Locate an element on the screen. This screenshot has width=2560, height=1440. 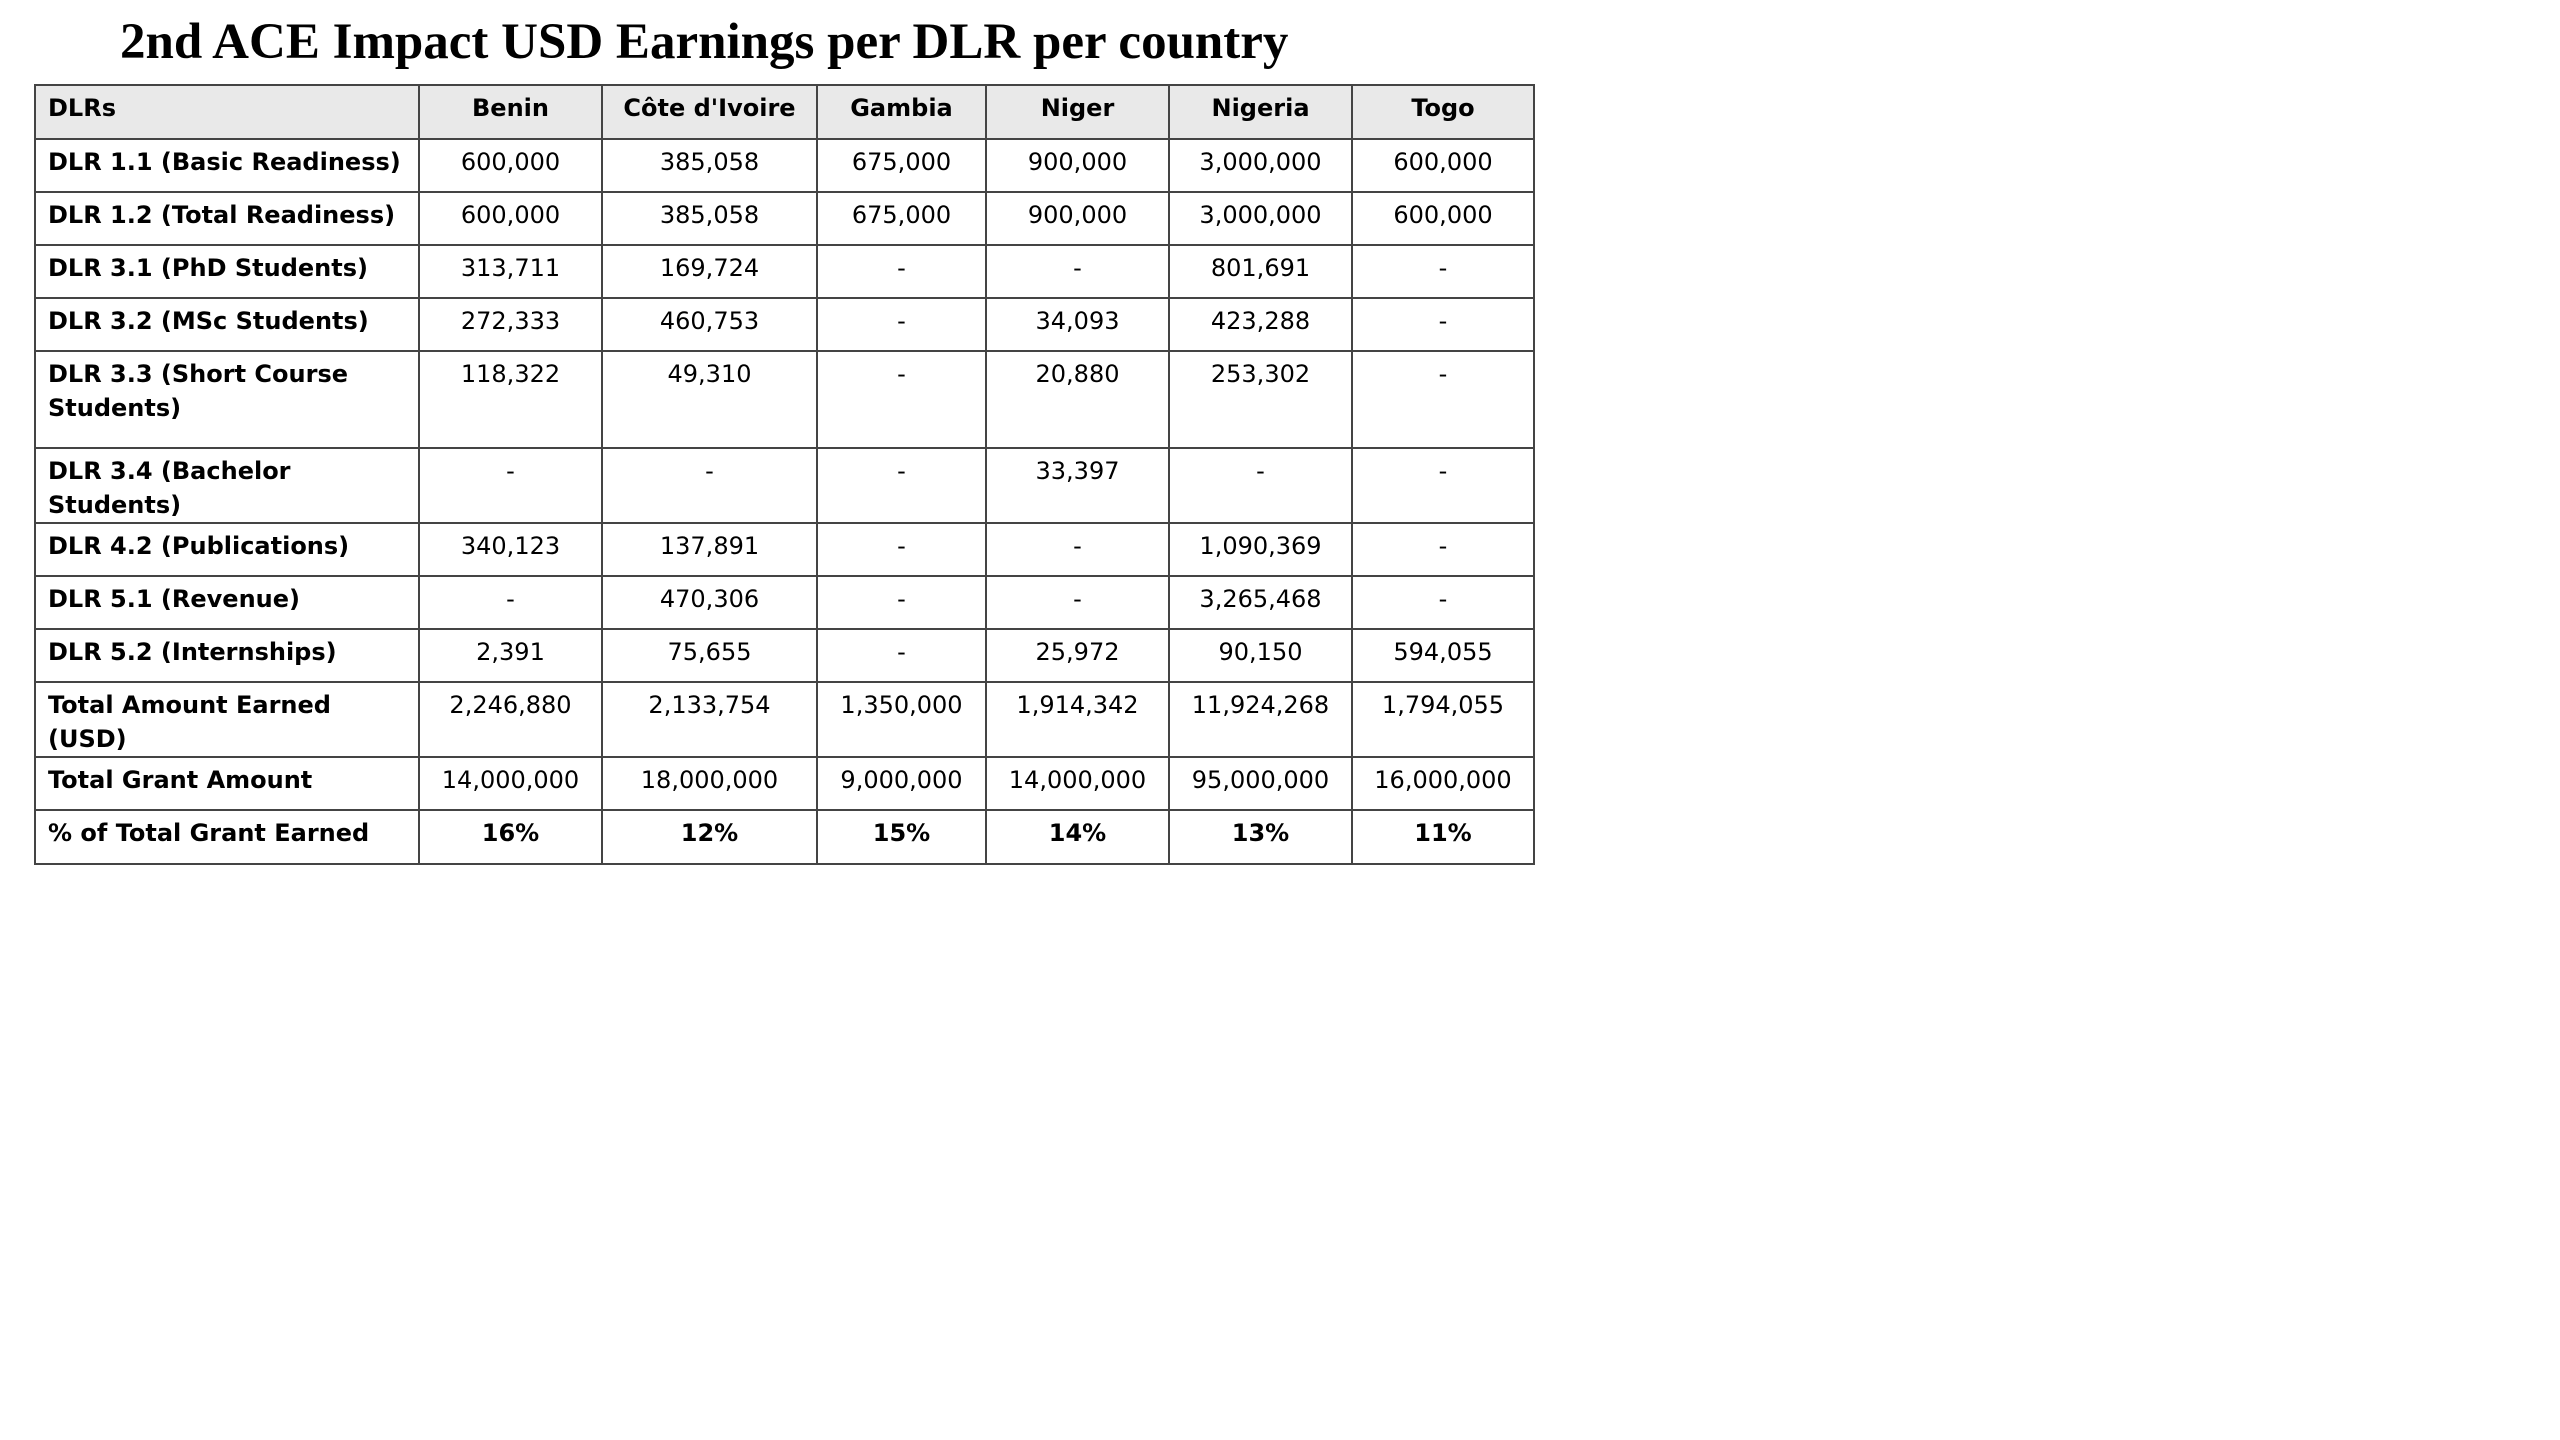
table-cell: 12% is located at coordinates (709, 837).